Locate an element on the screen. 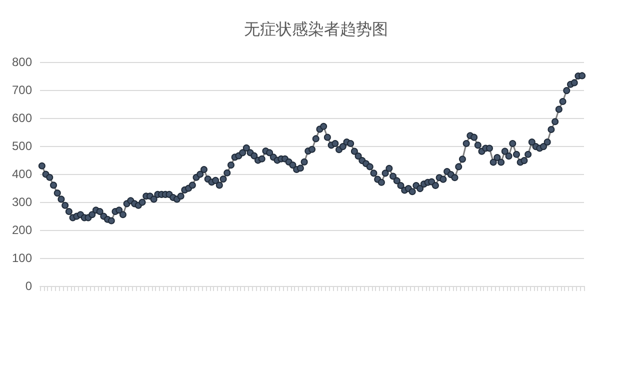 The width and height of the screenshot is (632, 366). y-tick-label: 100 is located at coordinates (22, 258).